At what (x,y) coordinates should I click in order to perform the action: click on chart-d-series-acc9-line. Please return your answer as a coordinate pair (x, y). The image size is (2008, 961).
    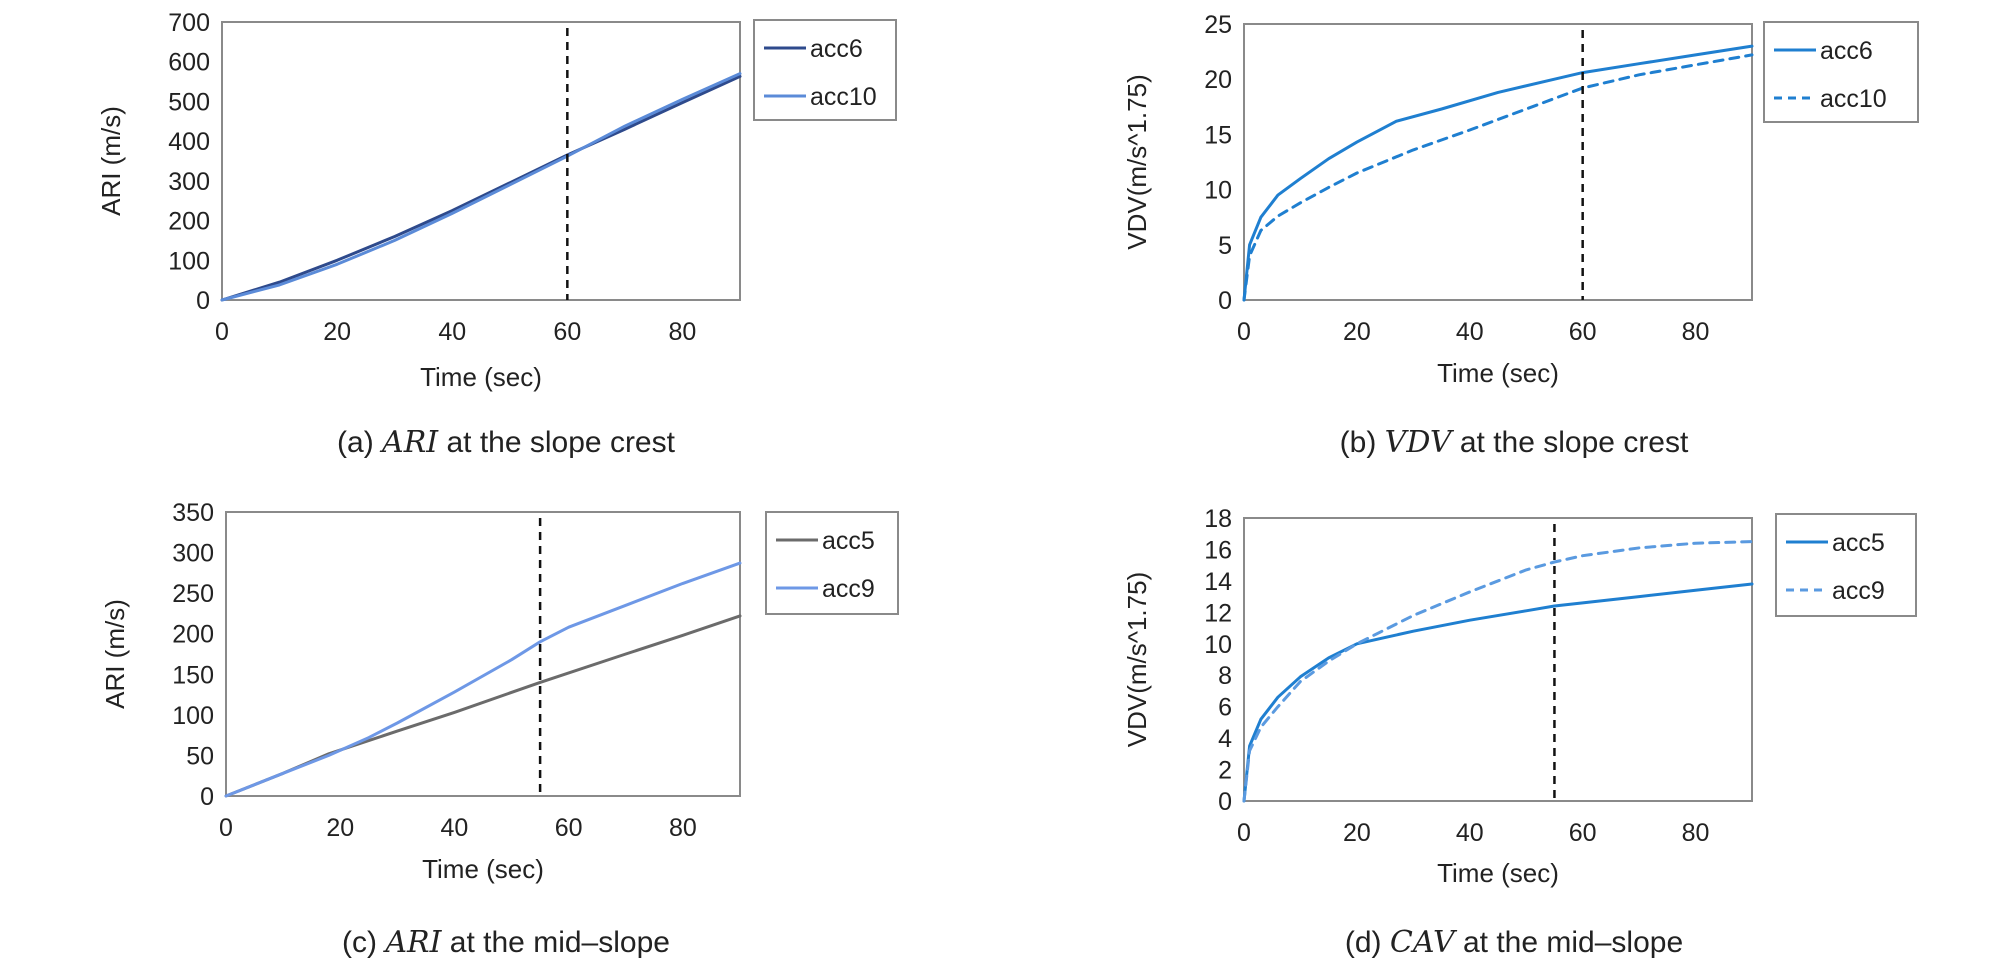
    Looking at the image, I should click on (1498, 671).